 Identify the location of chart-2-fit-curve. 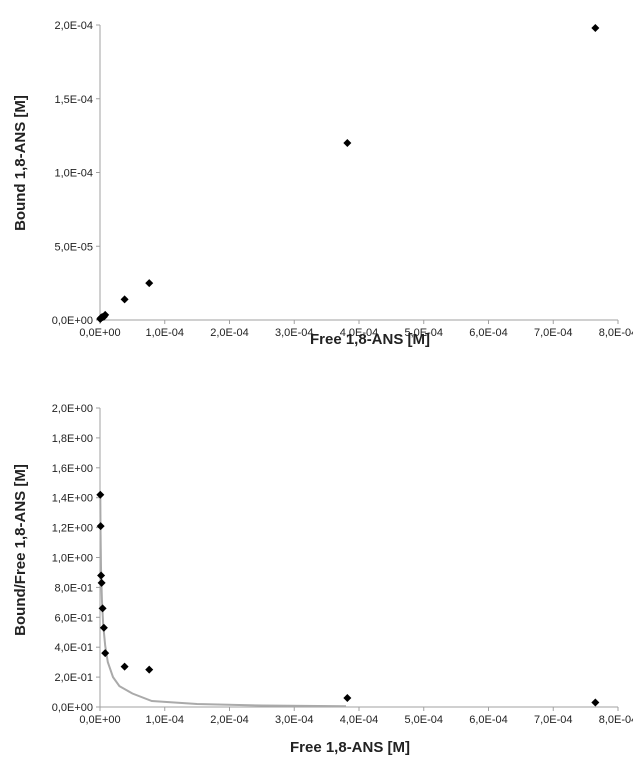
(223, 601).